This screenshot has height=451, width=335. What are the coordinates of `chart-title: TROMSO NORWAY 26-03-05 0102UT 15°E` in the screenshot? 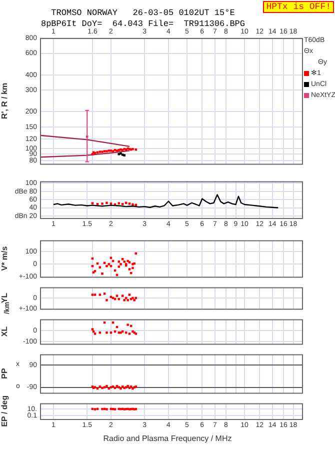 It's located at (143, 13).